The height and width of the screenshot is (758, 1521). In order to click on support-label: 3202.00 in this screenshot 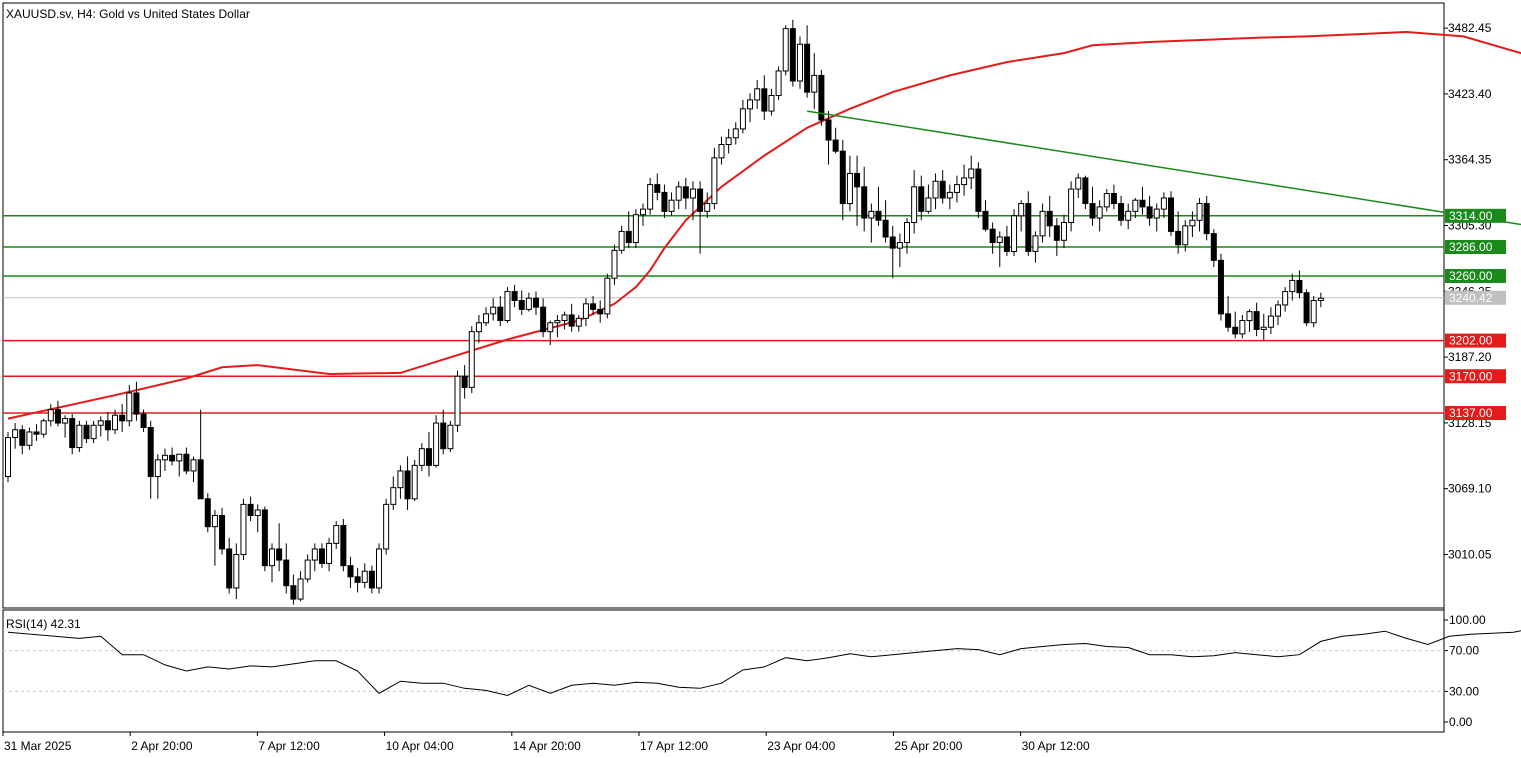, I will do `click(1471, 341)`.